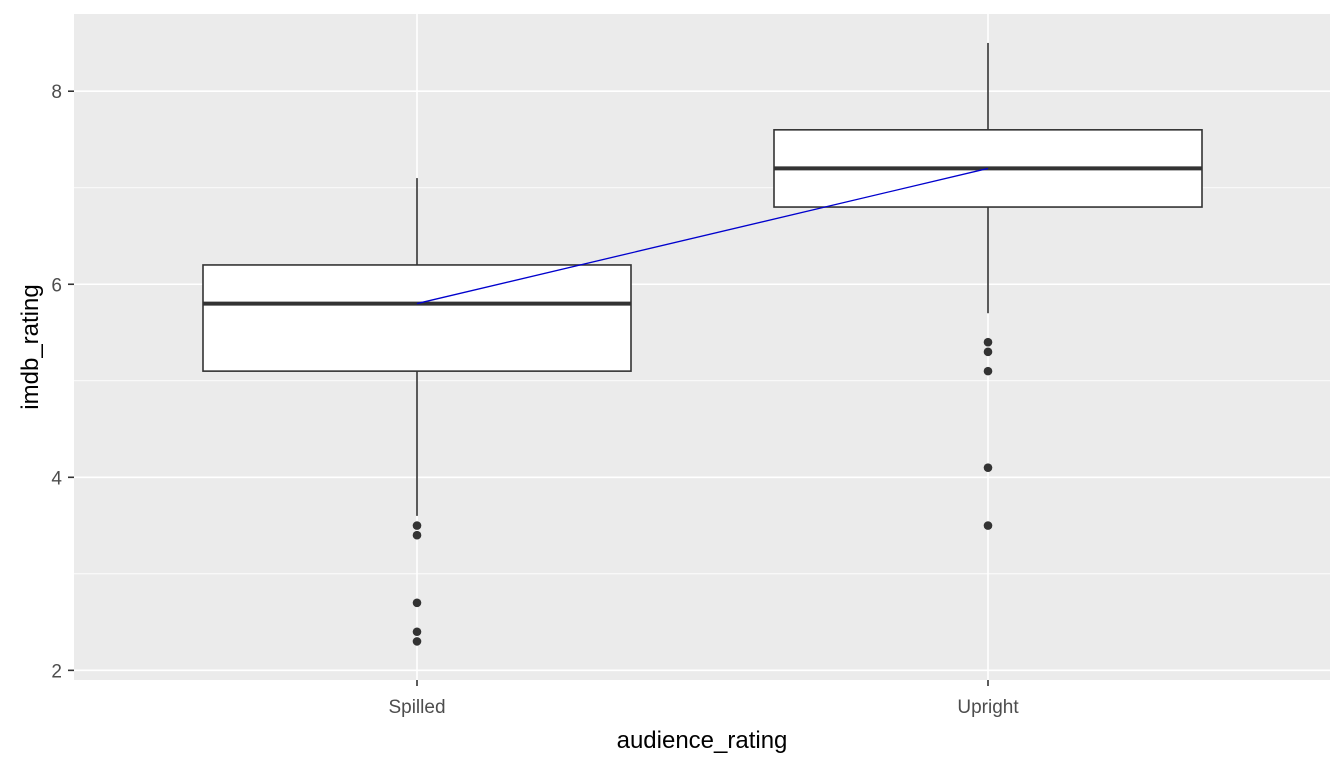 The width and height of the screenshot is (1344, 768). I want to click on x-axis: Spilled Upright, so click(703, 699).